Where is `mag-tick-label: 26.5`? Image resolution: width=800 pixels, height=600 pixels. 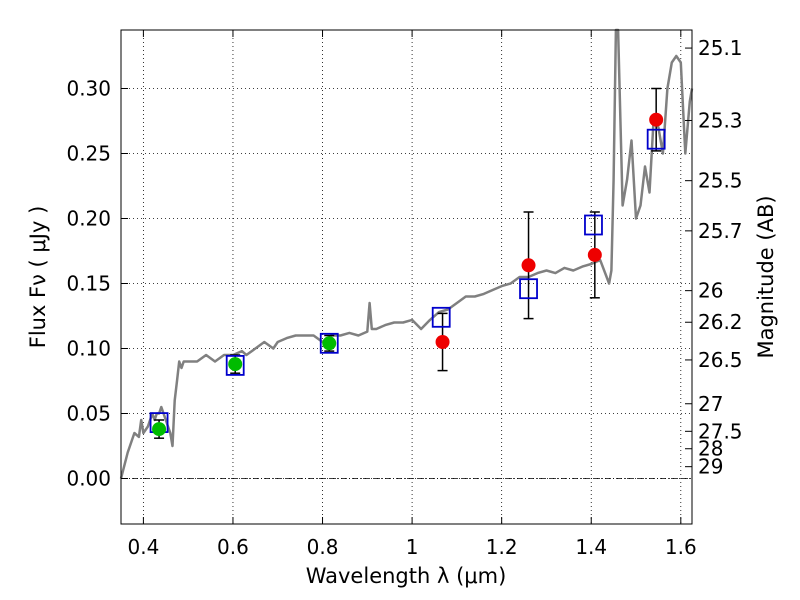
mag-tick-label: 26.5 is located at coordinates (720, 360).